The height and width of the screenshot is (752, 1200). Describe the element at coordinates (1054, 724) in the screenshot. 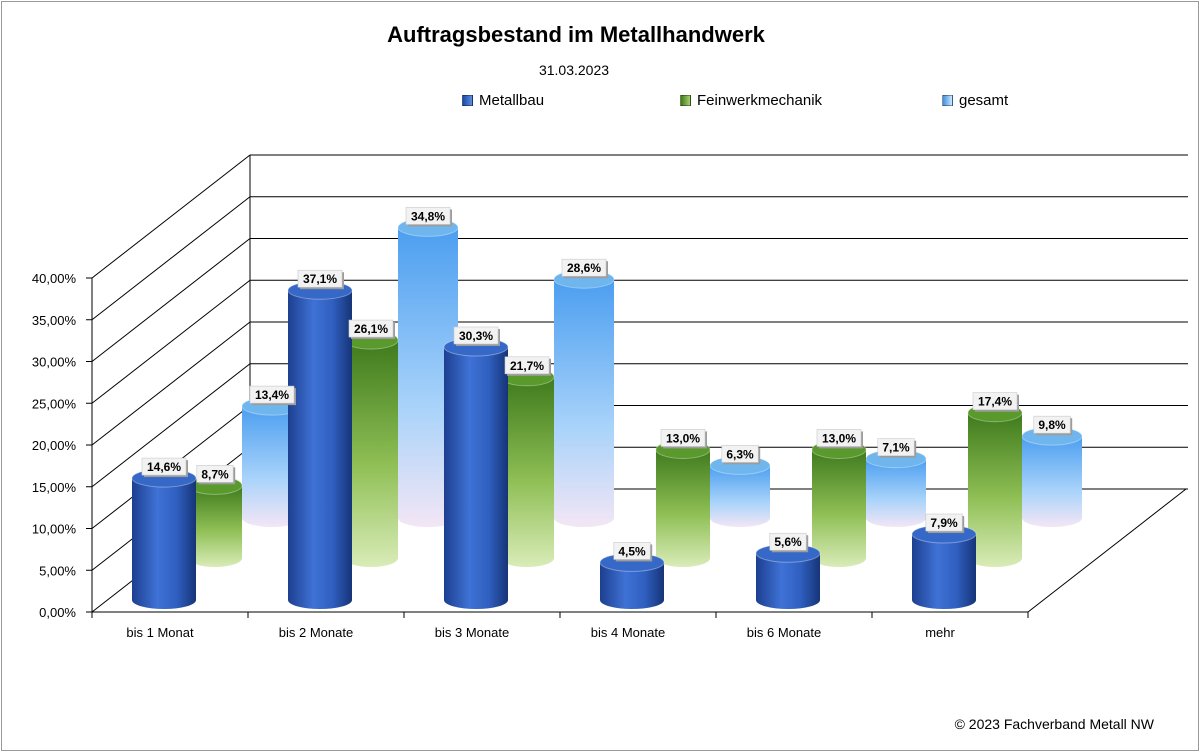

I see `copyright-text: © 2023 Fachverband Metall NW` at that location.